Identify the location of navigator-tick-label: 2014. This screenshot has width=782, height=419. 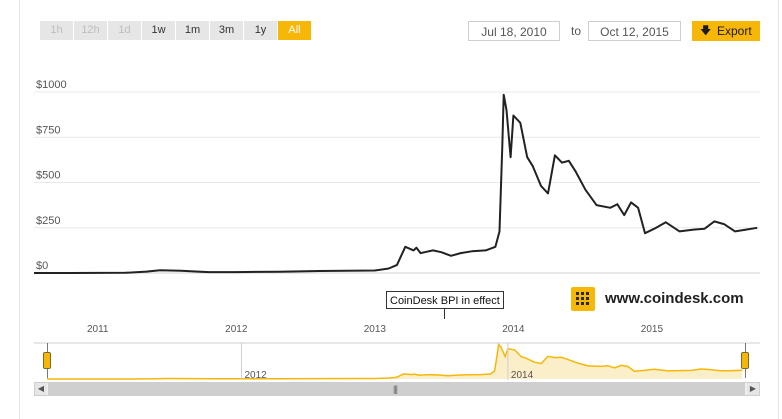
(522, 375).